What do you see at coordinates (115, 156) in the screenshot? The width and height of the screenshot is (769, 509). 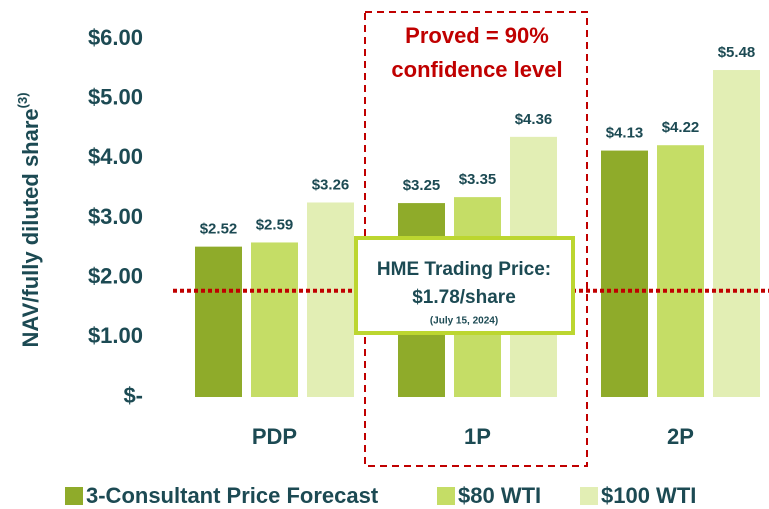 I see `y-tick-label: $4.00` at bounding box center [115, 156].